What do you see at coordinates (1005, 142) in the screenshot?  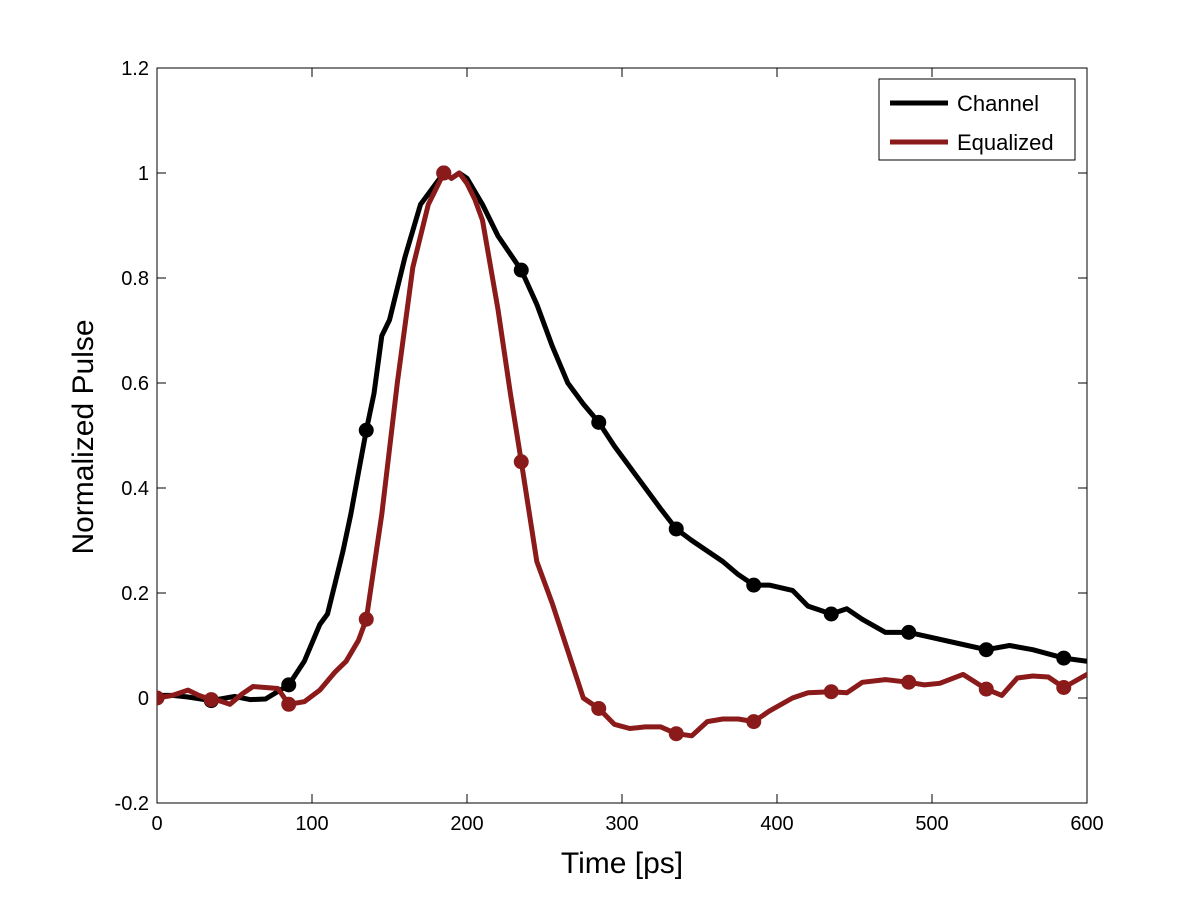 I see `legend-label-equalized: Equalized` at bounding box center [1005, 142].